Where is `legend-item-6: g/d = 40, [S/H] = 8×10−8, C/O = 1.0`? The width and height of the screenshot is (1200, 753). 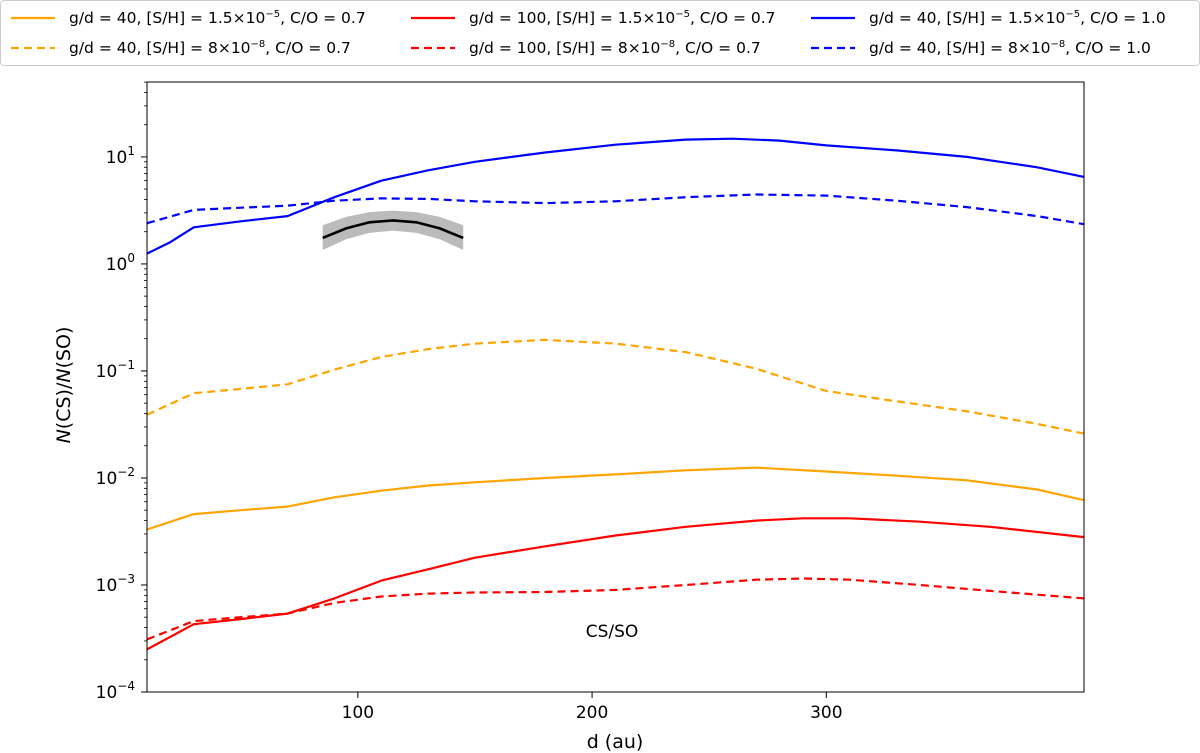
legend-item-6: g/d = 40, [S/H] = 8×10−8, C/O = 1.0 is located at coordinates (981, 48).